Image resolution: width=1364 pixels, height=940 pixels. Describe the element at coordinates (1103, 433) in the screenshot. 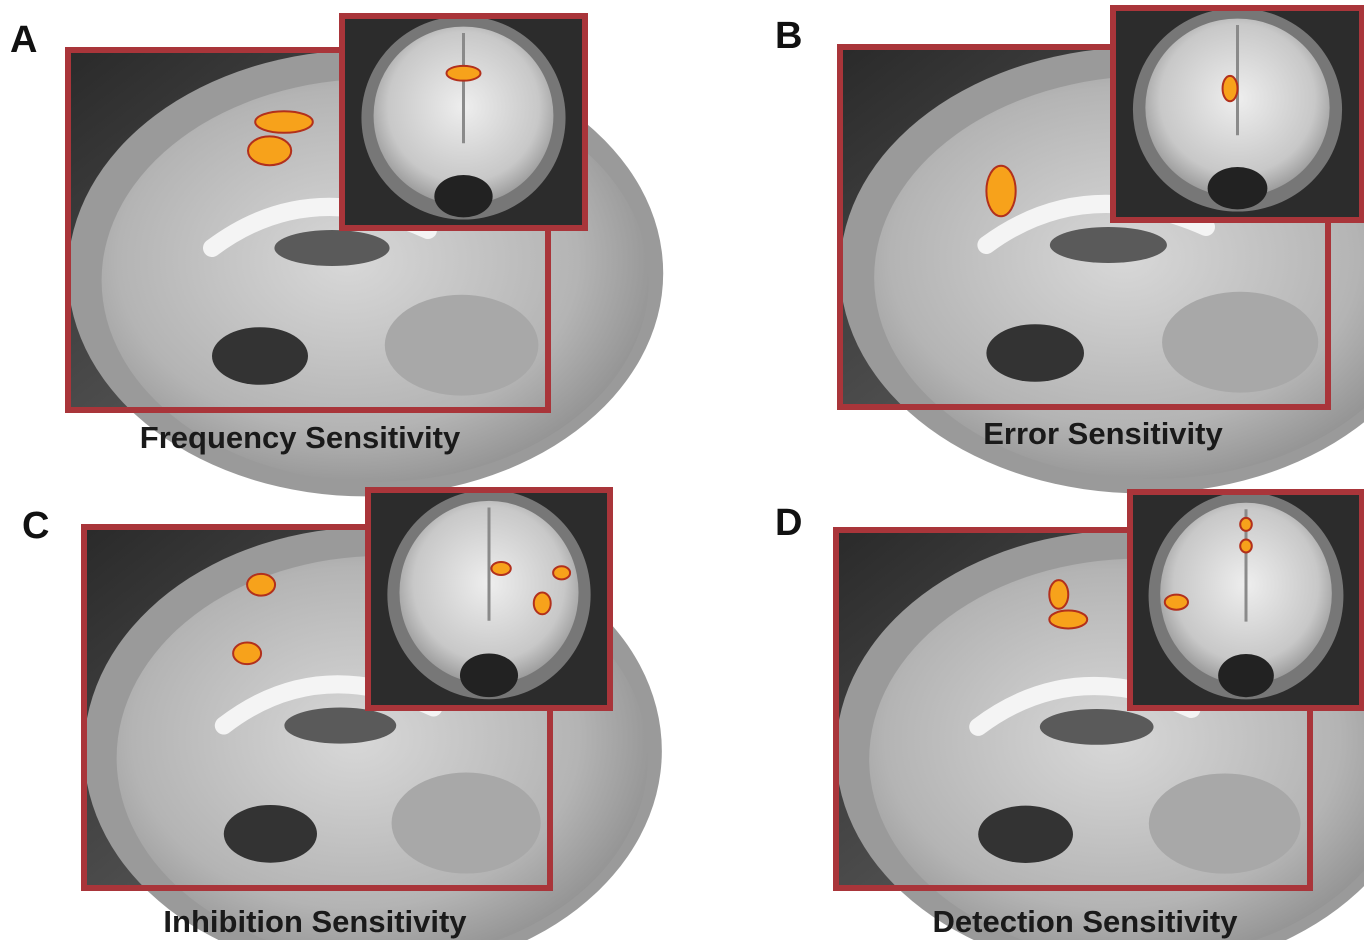

I see `panel-caption: Error Sensitivity` at that location.